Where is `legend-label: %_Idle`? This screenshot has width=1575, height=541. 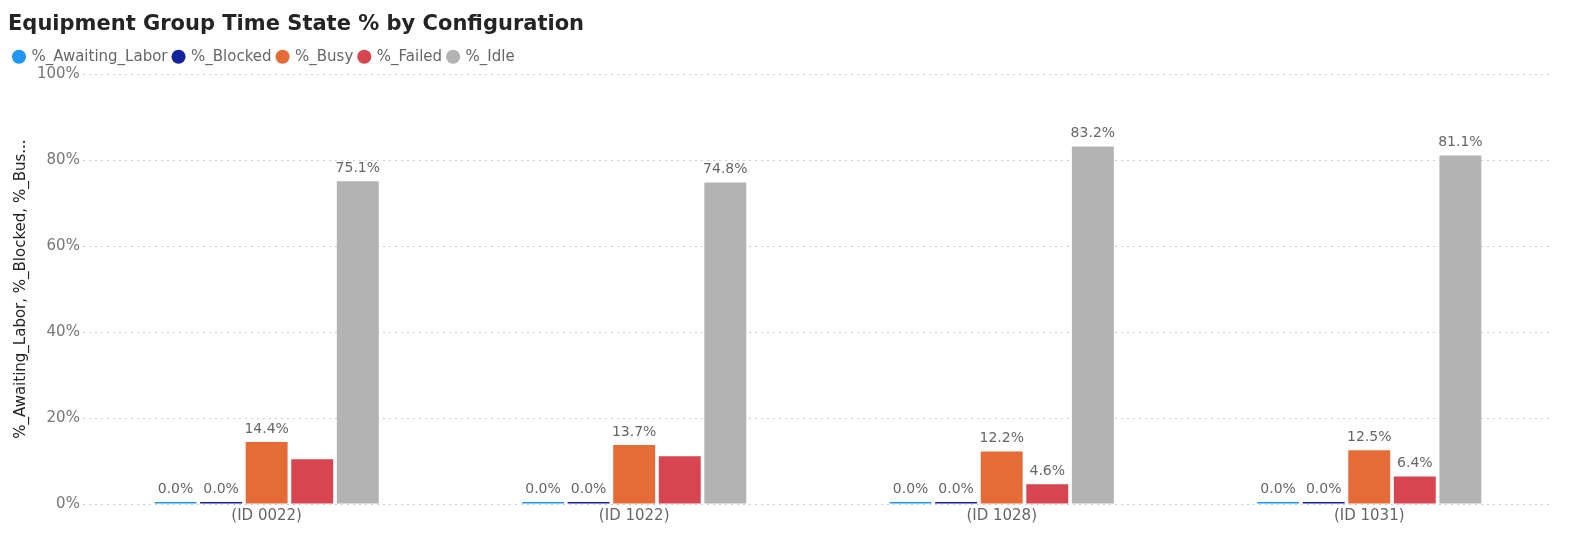
legend-label: %_Idle is located at coordinates (490, 56).